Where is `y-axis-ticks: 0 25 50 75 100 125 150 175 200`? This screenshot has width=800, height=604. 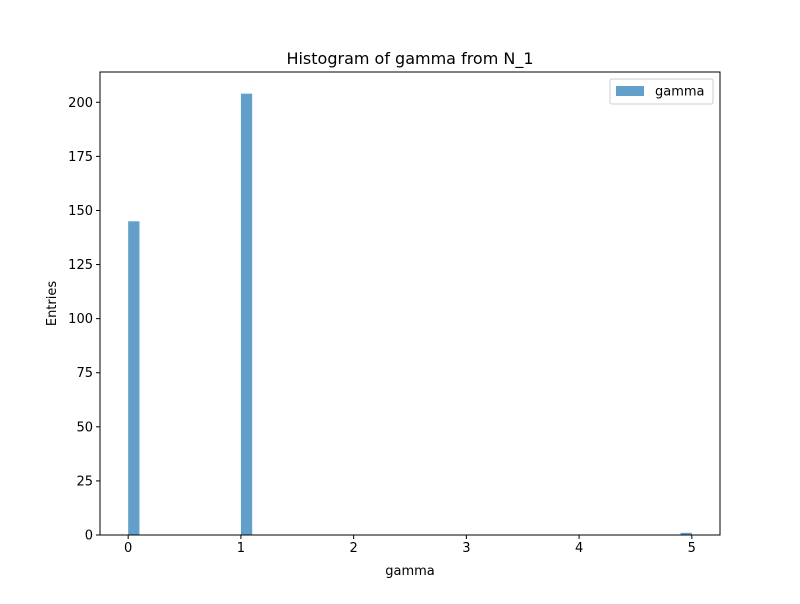
y-axis-ticks: 0 25 50 75 100 125 150 175 200 is located at coordinates (84, 320).